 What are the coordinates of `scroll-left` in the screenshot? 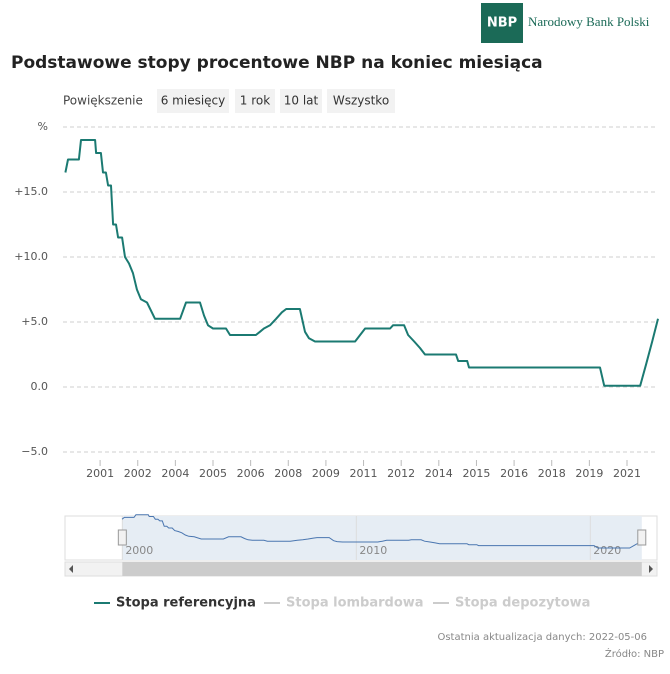 It's located at (71, 569).